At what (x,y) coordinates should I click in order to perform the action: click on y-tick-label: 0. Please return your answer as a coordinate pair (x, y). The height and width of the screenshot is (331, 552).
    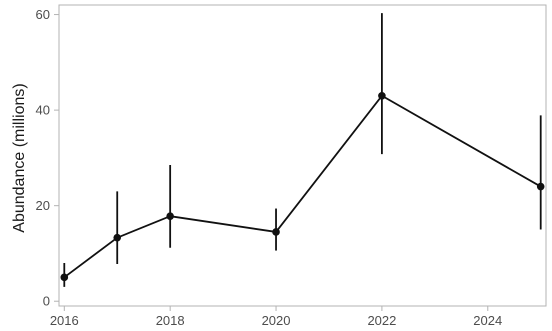
    Looking at the image, I should click on (46, 301).